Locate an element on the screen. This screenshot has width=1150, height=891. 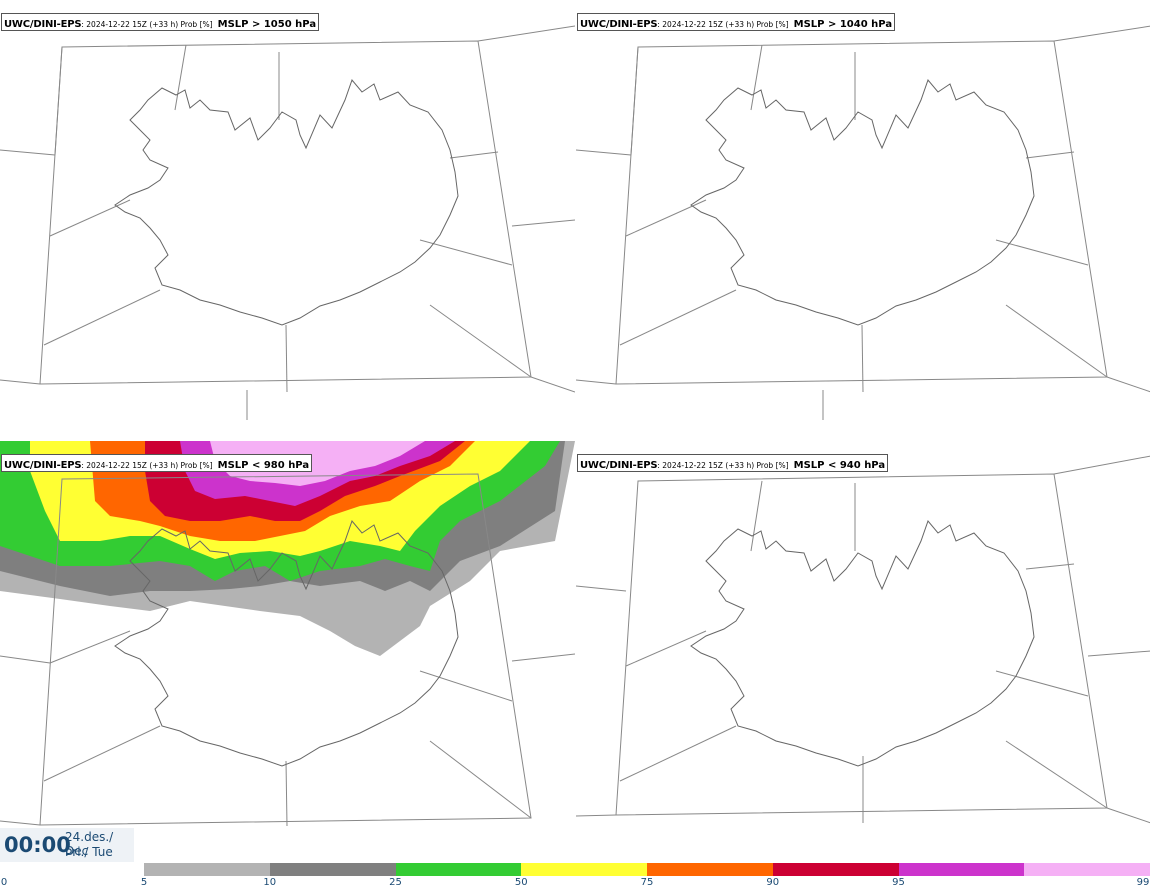
colorbar-tick-label: 50 is located at coordinates (521, 882).